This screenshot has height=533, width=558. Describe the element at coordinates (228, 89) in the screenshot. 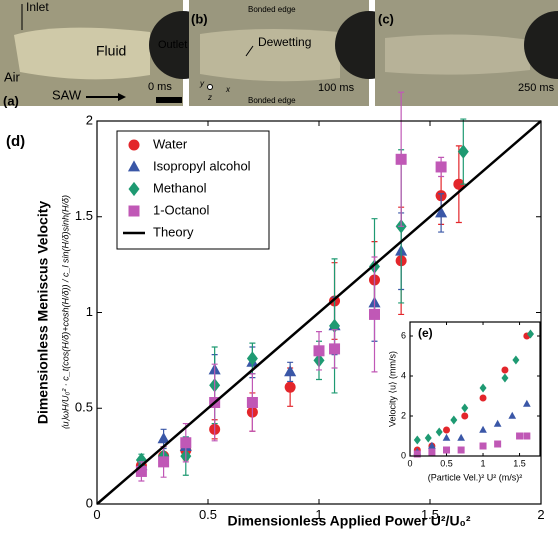

I see `photo-text: x` at that location.